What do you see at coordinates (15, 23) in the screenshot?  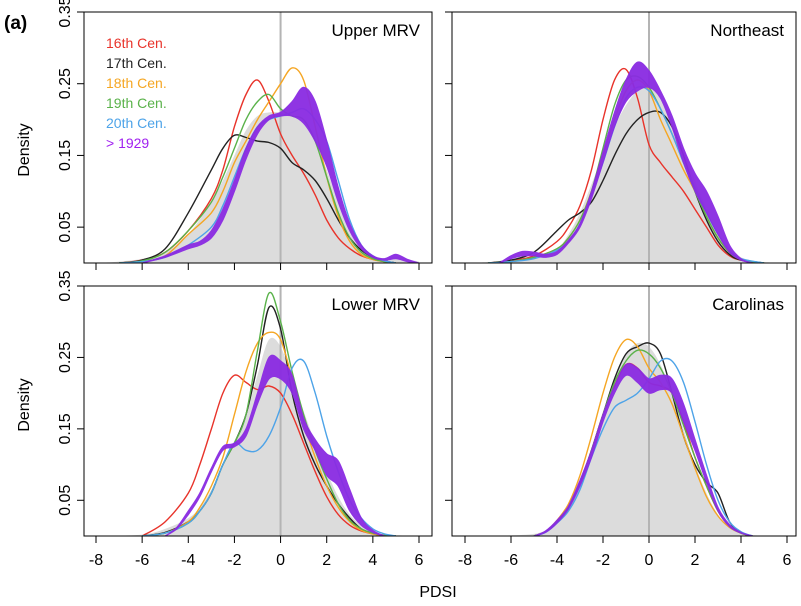 I see `figure-tag: (a)` at bounding box center [15, 23].